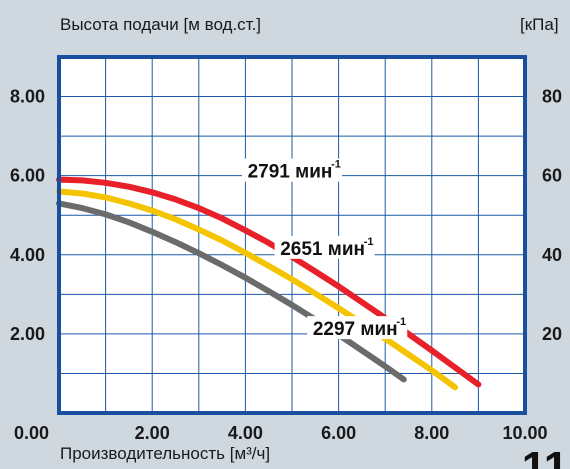 This screenshot has height=469, width=570. Describe the element at coordinates (152, 433) in the screenshot. I see `x-tick-label: 2.00` at that location.